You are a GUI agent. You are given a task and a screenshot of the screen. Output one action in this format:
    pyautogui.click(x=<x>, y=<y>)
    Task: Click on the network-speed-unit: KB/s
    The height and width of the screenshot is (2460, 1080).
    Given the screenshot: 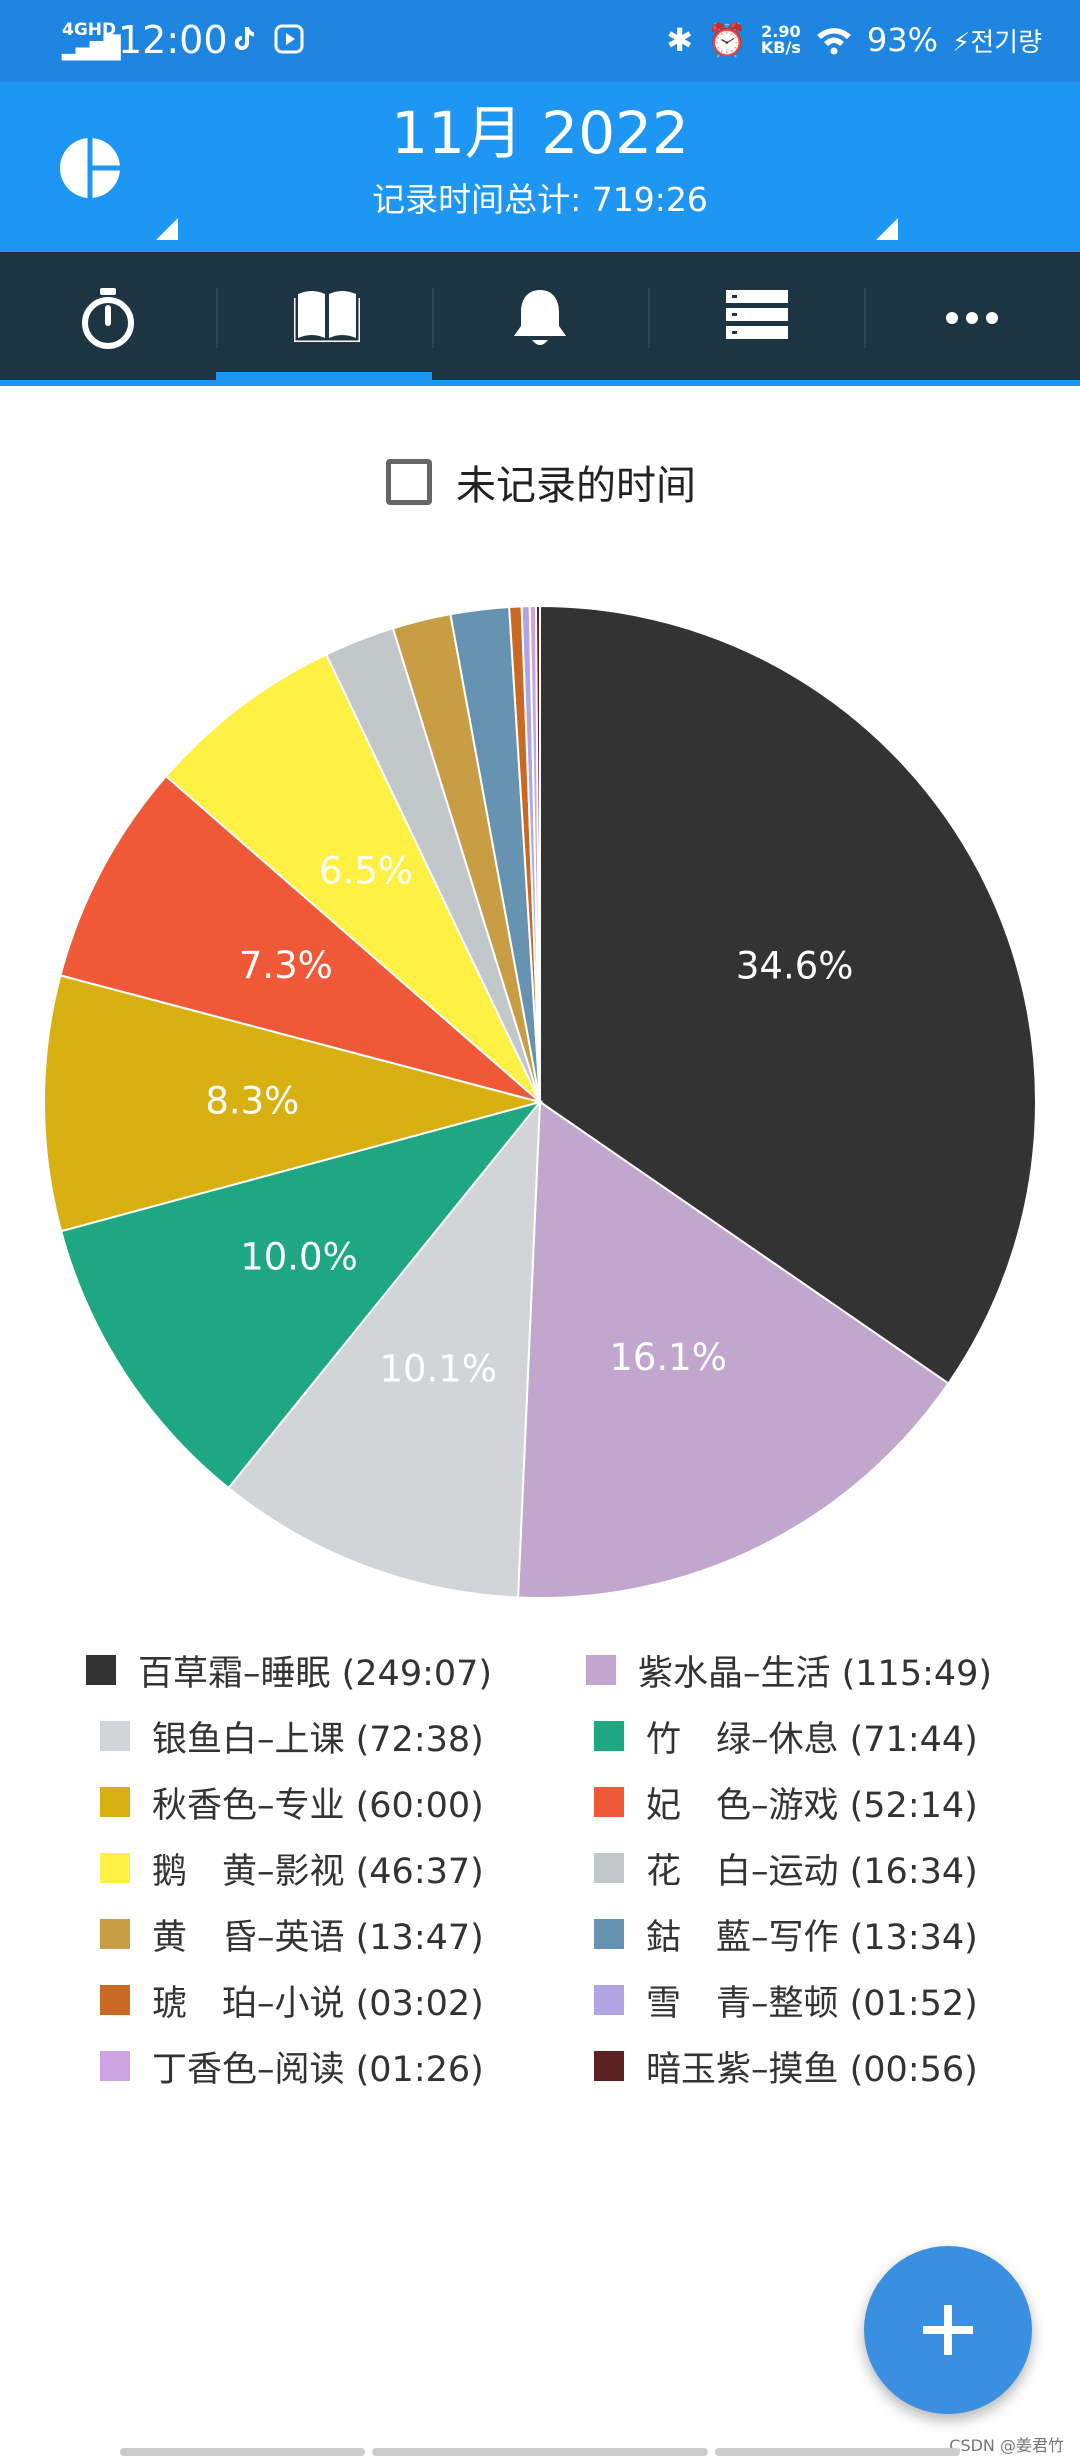 What is the action you would take?
    pyautogui.click(x=780, y=47)
    